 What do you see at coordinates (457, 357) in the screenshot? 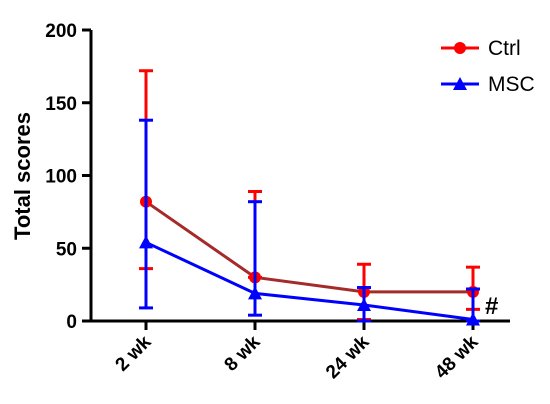
I see `x-tick-label: 48 wk` at bounding box center [457, 357].